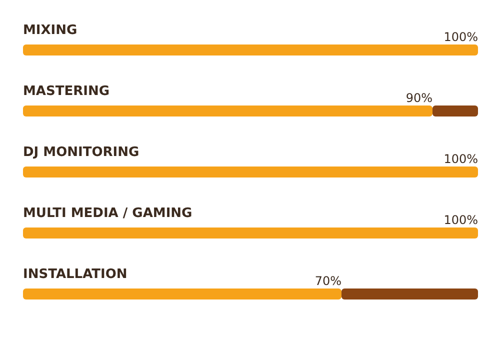  I want to click on data-label: 90%, so click(419, 98).